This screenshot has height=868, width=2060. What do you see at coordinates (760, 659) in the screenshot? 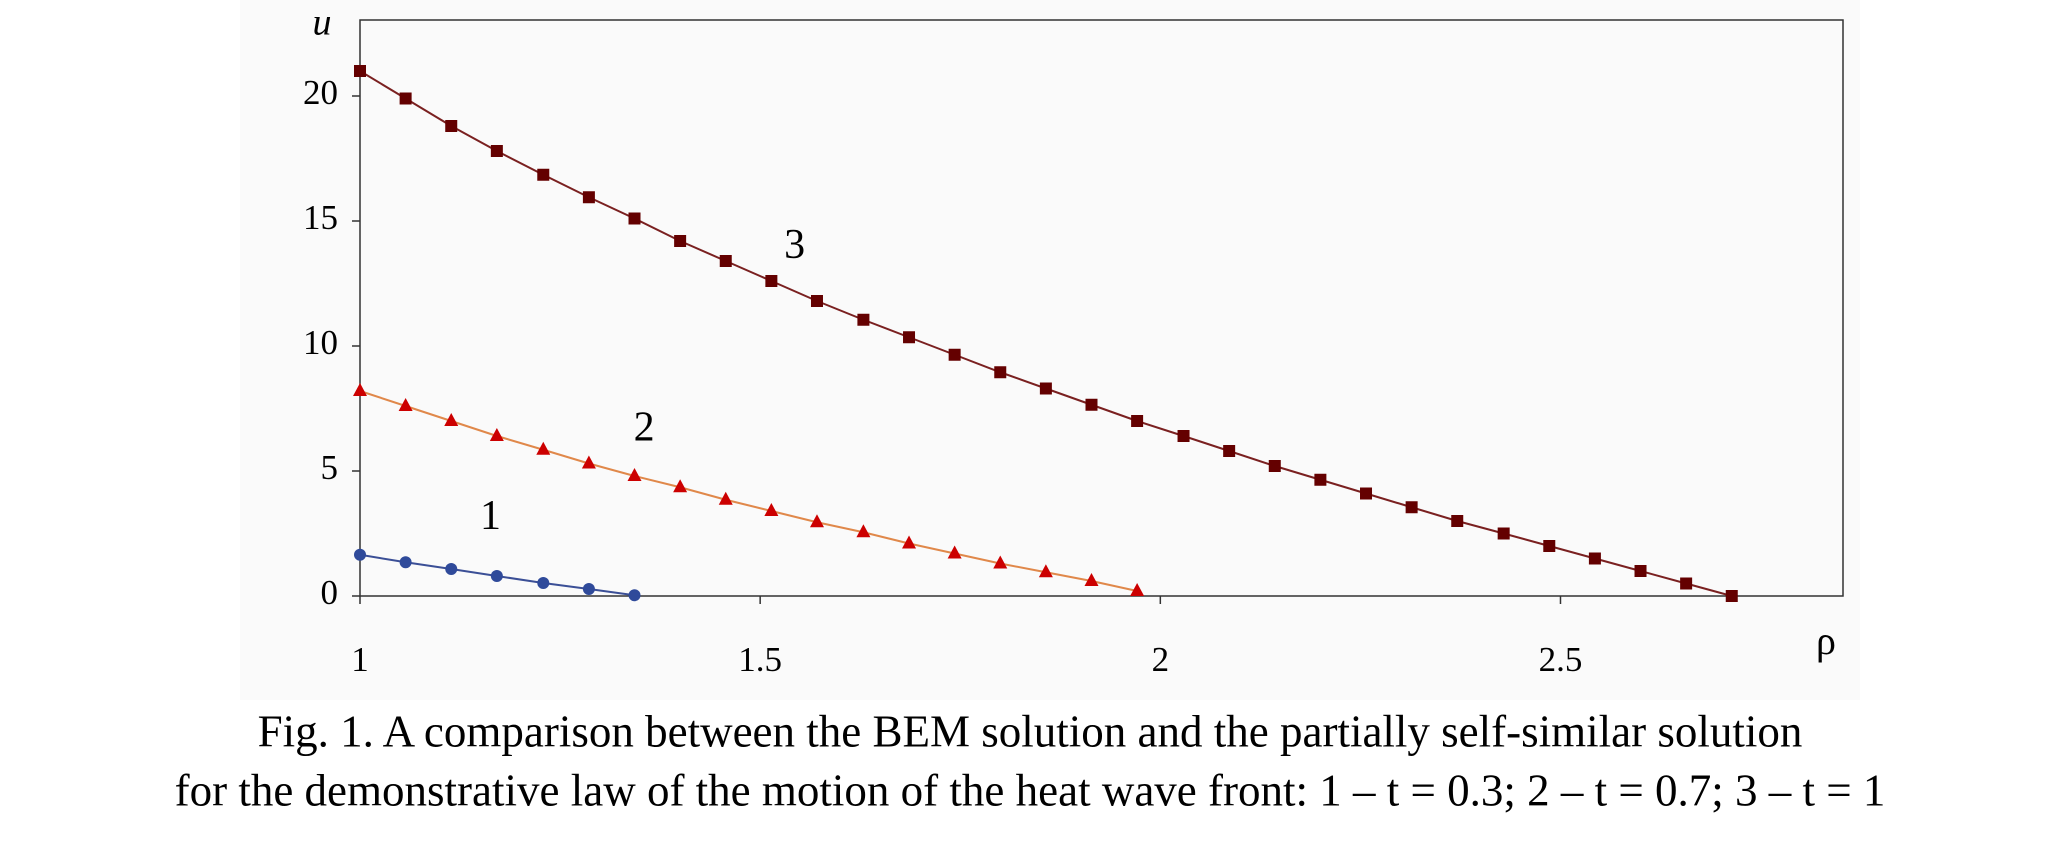
I see `x-tick-label: 1.5` at bounding box center [760, 659].